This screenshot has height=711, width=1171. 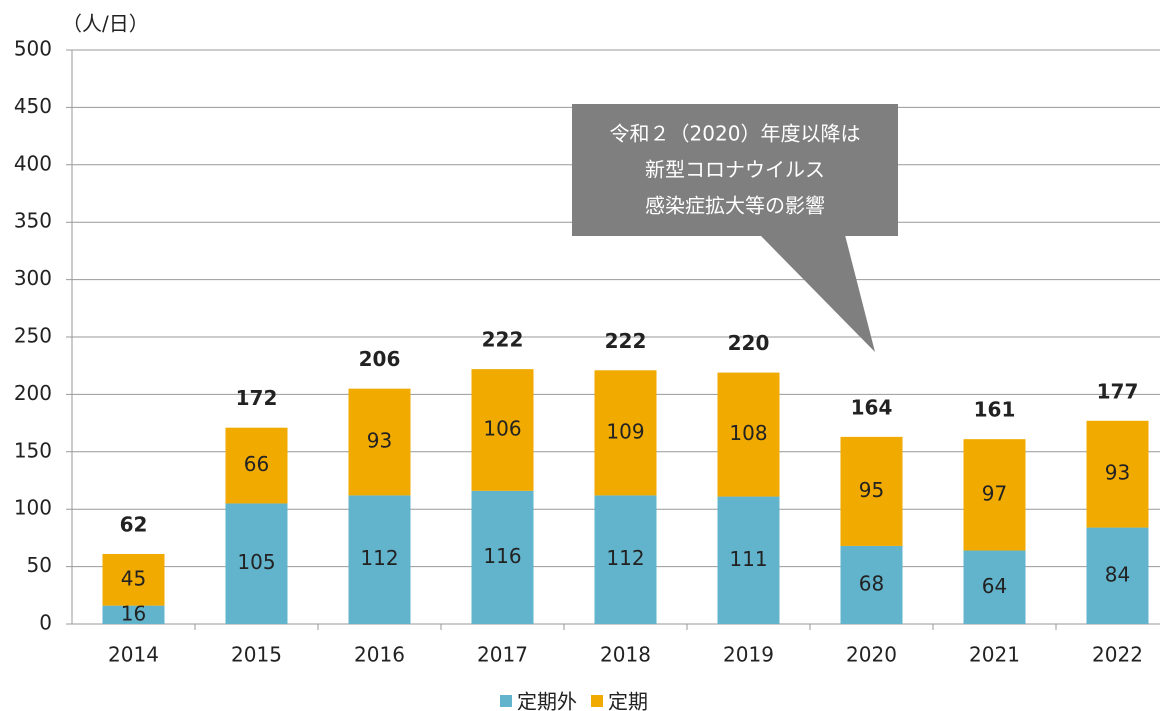 I want to click on x-tick-label: 2015, so click(x=256, y=655).